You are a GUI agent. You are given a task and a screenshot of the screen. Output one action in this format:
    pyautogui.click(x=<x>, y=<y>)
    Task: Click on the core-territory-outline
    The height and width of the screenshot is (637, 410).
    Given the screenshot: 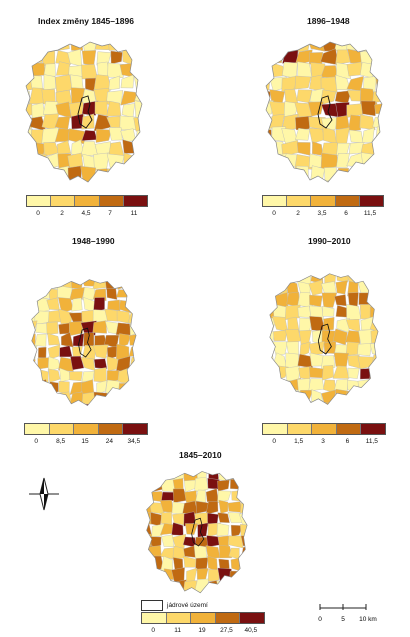 What is the action you would take?
    pyautogui.click(x=198, y=532)
    